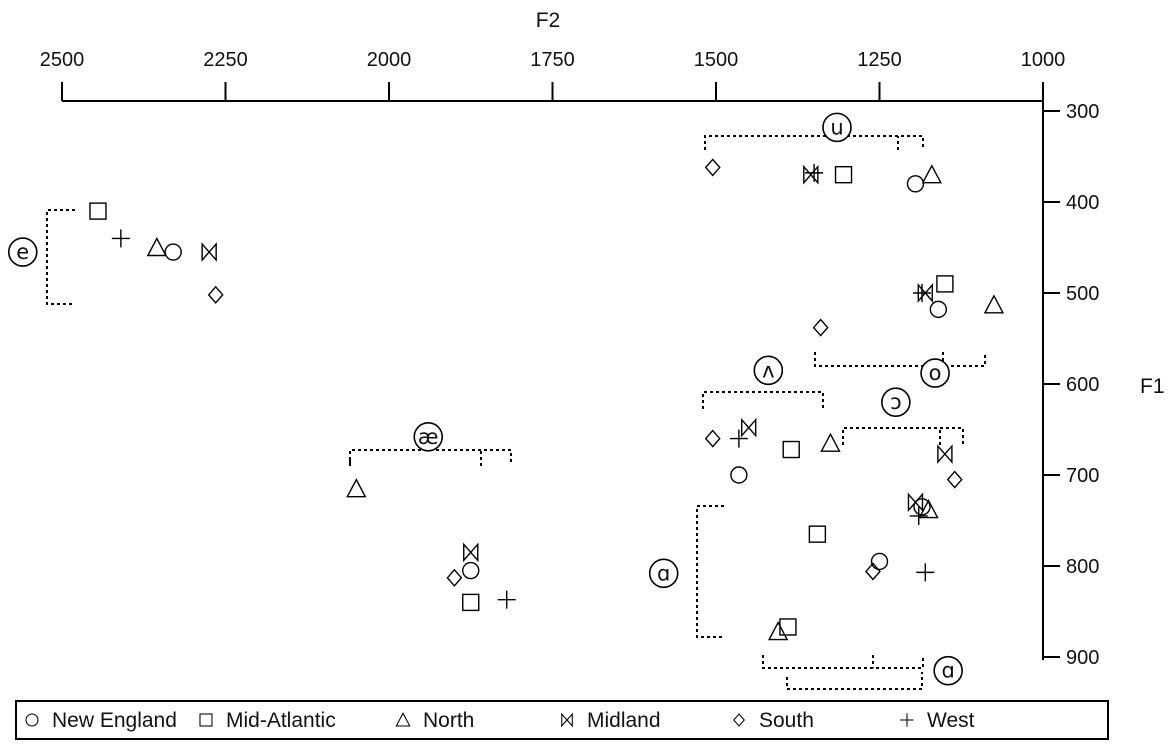  Describe the element at coordinates (389, 60) in the screenshot. I see `x-tick-label: 2000` at that location.